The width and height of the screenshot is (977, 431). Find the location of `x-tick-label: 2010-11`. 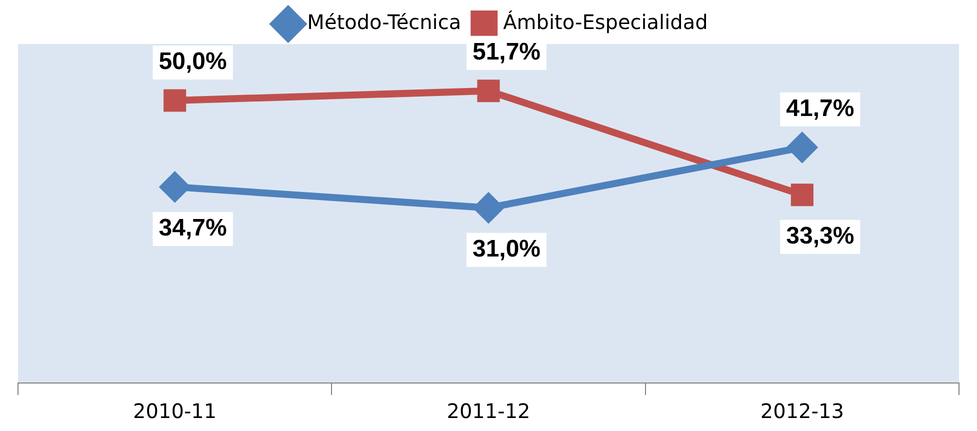

x-tick-label: 2010-11 is located at coordinates (175, 411).